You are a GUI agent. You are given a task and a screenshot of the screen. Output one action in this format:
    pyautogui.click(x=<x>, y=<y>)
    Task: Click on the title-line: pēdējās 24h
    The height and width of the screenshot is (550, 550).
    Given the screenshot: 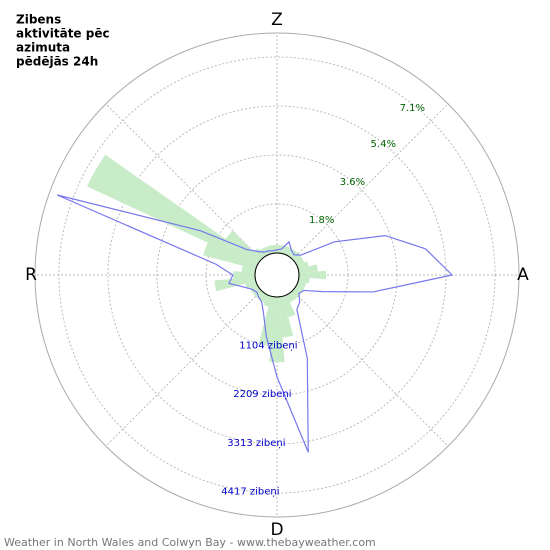 What is the action you would take?
    pyautogui.click(x=57, y=62)
    